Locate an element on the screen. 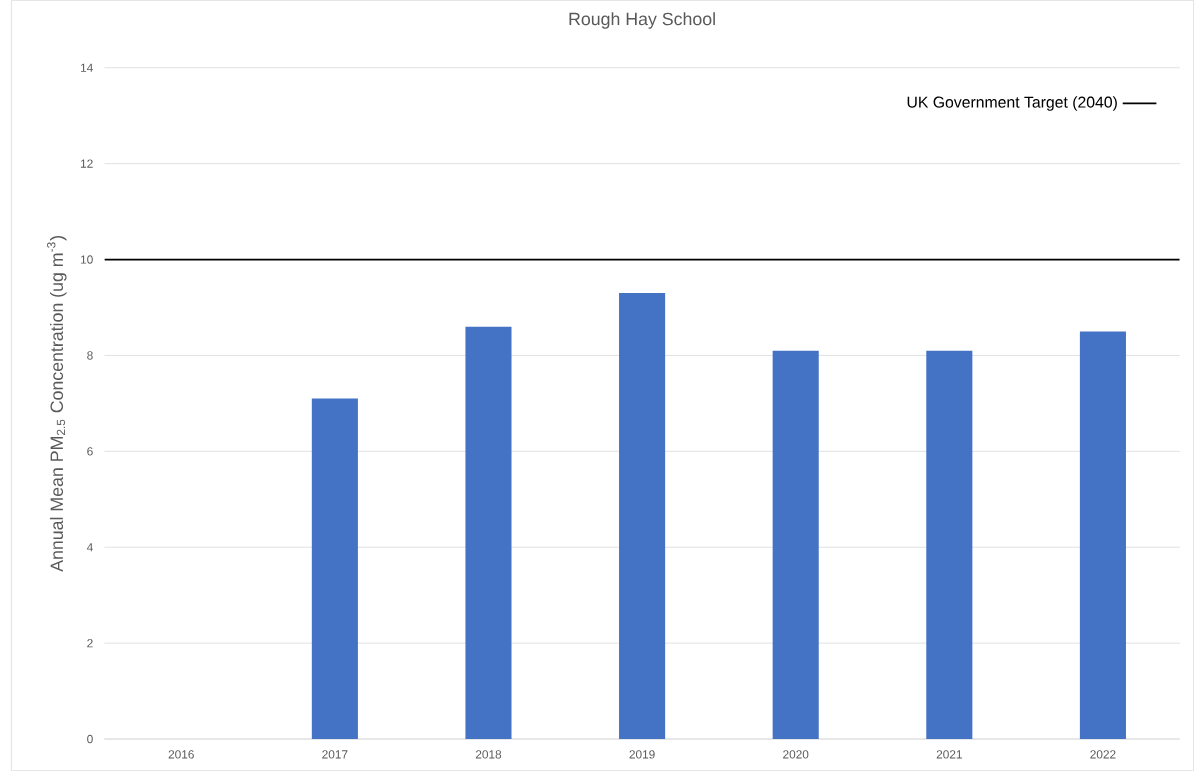 Image resolution: width=1194 pixels, height=771 pixels. y-tick-label: 6 is located at coordinates (90, 451).